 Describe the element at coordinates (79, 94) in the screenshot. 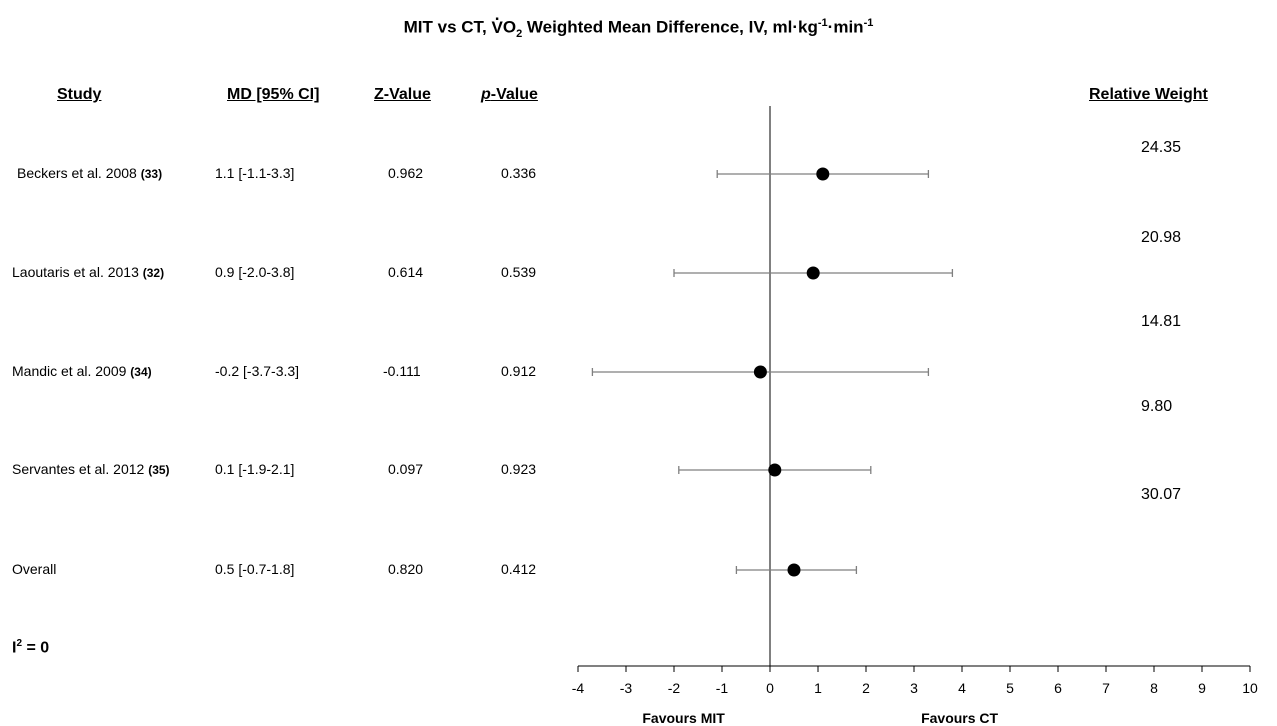

I see `header-study: Study` at that location.